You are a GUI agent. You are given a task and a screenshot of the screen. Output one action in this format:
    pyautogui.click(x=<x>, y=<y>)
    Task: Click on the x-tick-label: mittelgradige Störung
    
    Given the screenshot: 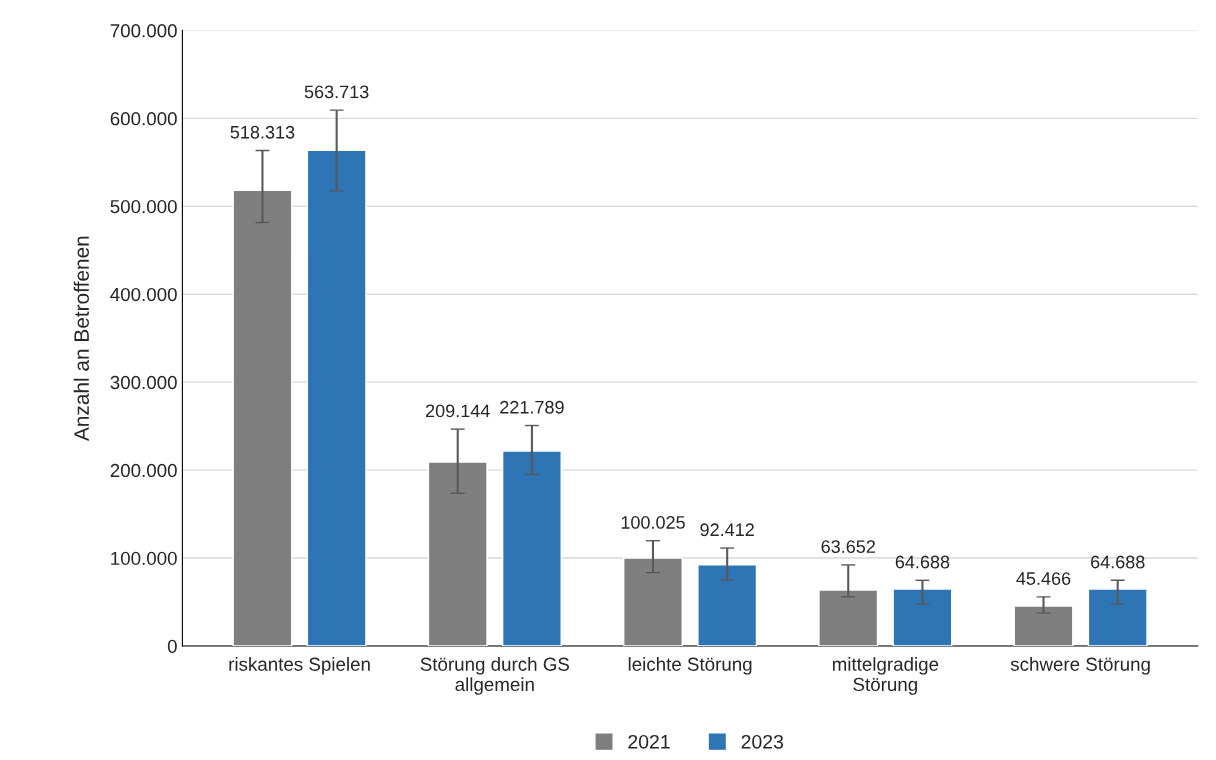 What is the action you would take?
    pyautogui.click(x=885, y=676)
    